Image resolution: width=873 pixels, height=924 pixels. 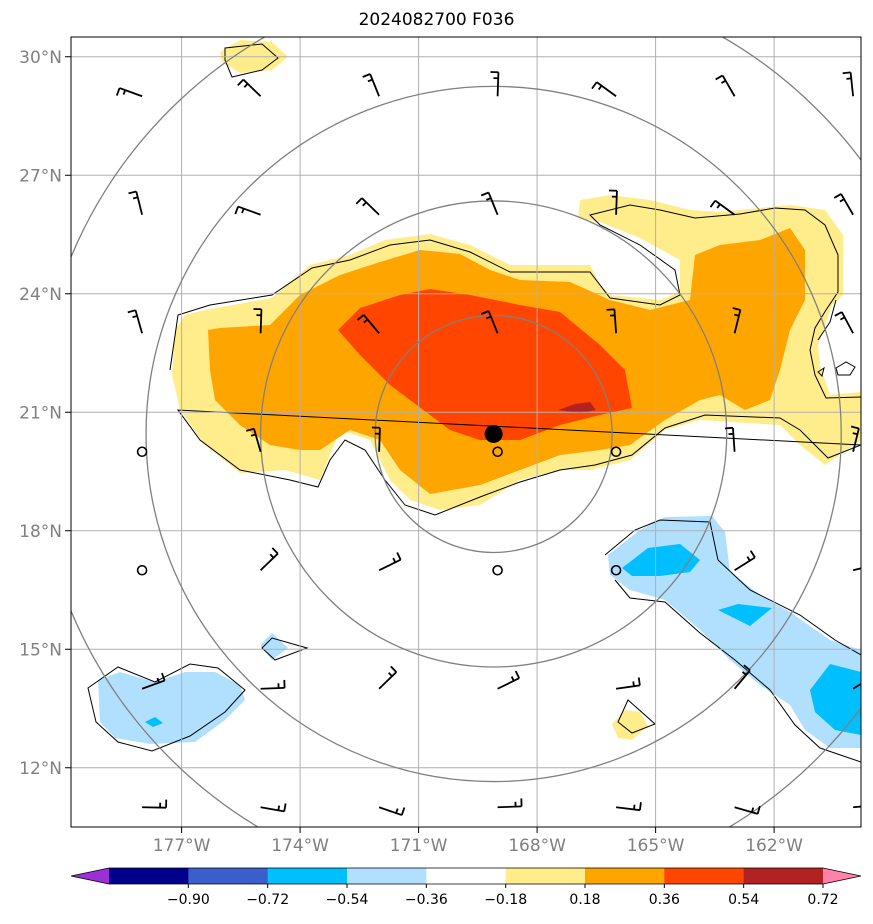 I want to click on lat-tick-label: 21°N, so click(x=40, y=413).